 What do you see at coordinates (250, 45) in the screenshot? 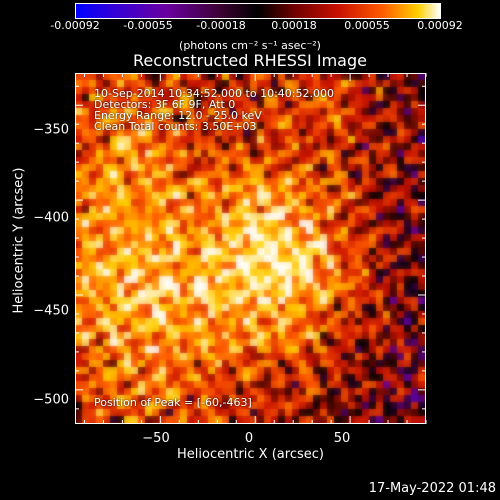
I see `colorbar-unit-label: (photons cm⁻² s⁻¹ asec⁻²)` at bounding box center [250, 45].